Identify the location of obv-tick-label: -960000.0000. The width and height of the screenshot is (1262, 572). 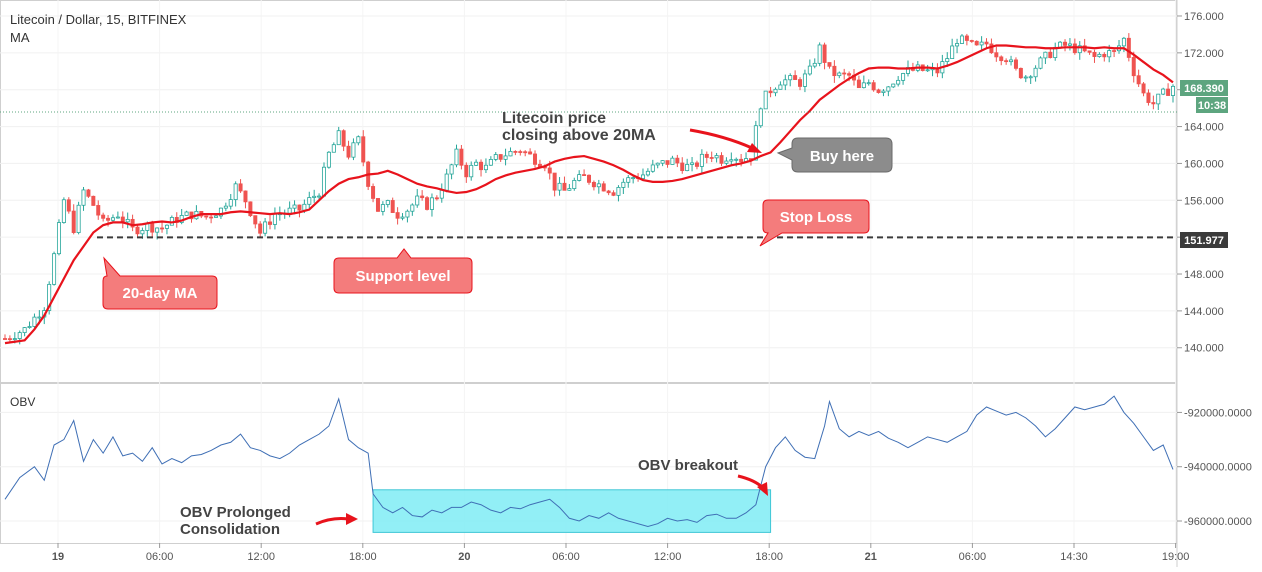
(1218, 522).